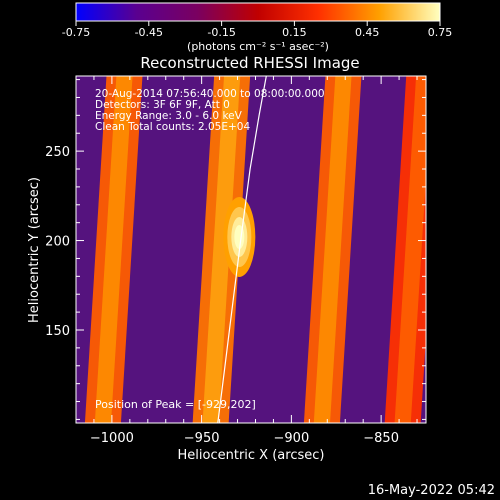  I want to click on chart-title: Reconstructed RHESSI Image, so click(249, 63).